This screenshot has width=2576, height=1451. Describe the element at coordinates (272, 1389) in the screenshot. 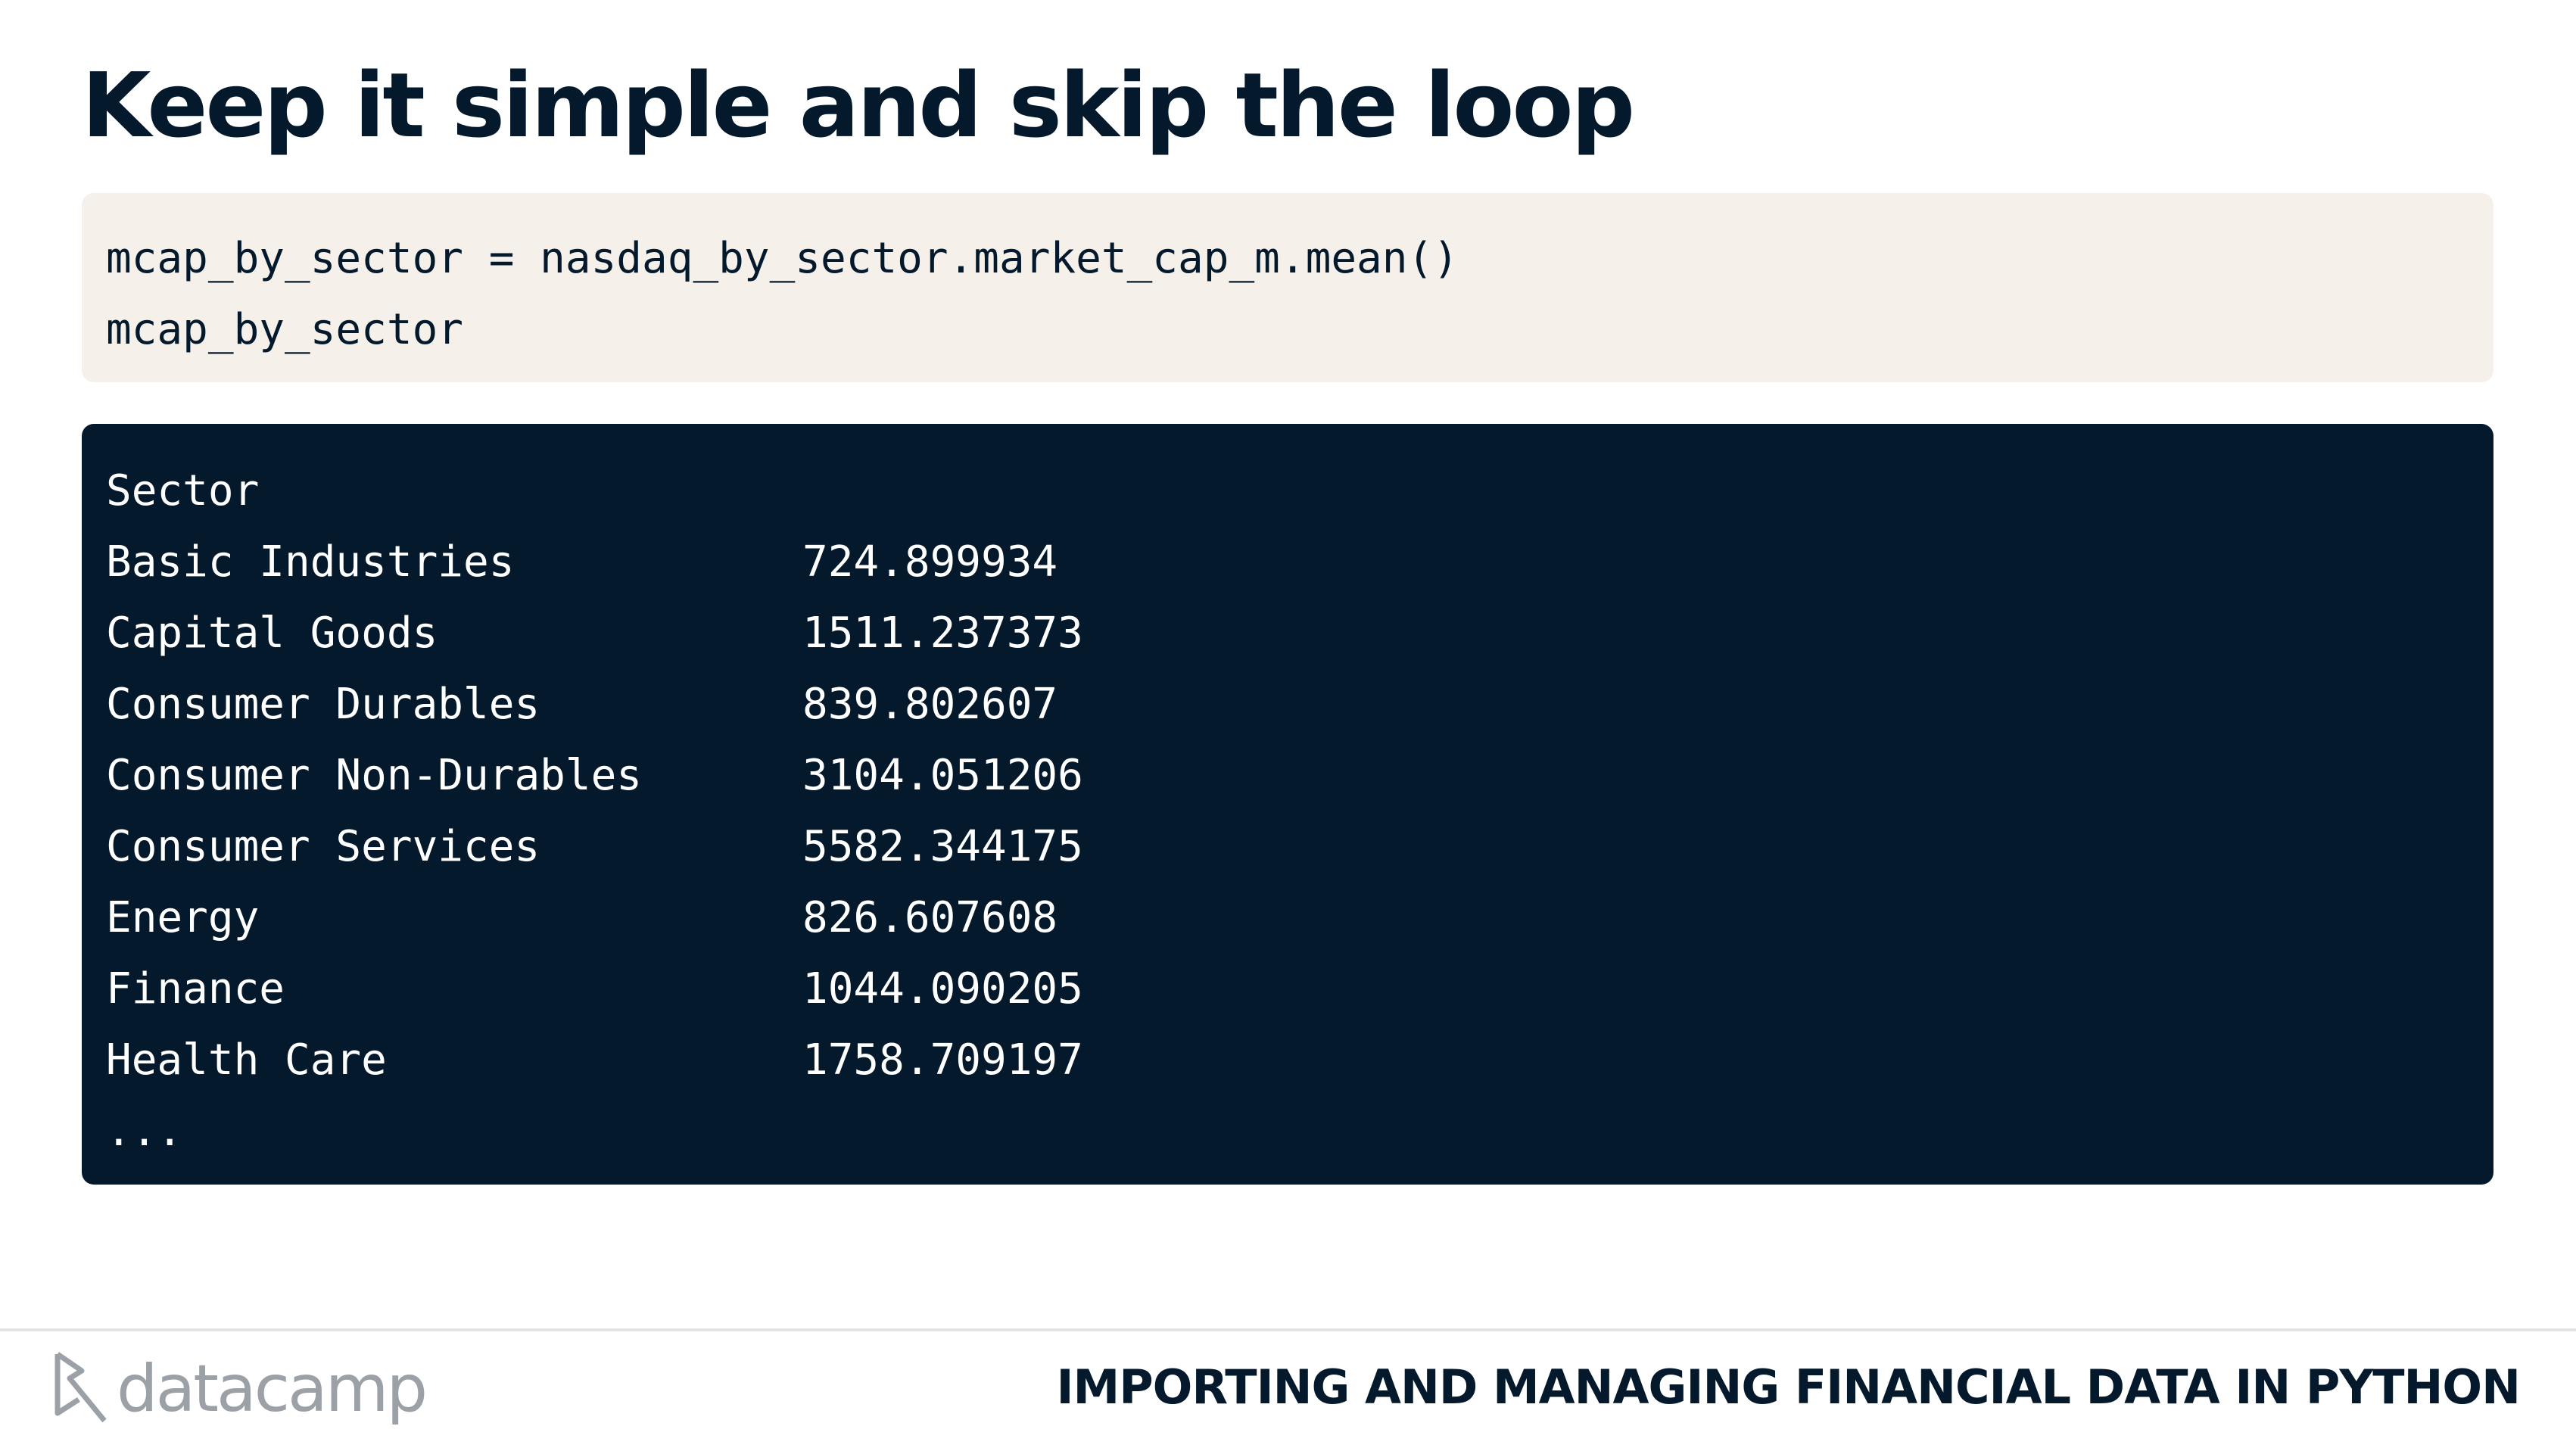

I see `datacamp-logo-text: datacamp` at that location.